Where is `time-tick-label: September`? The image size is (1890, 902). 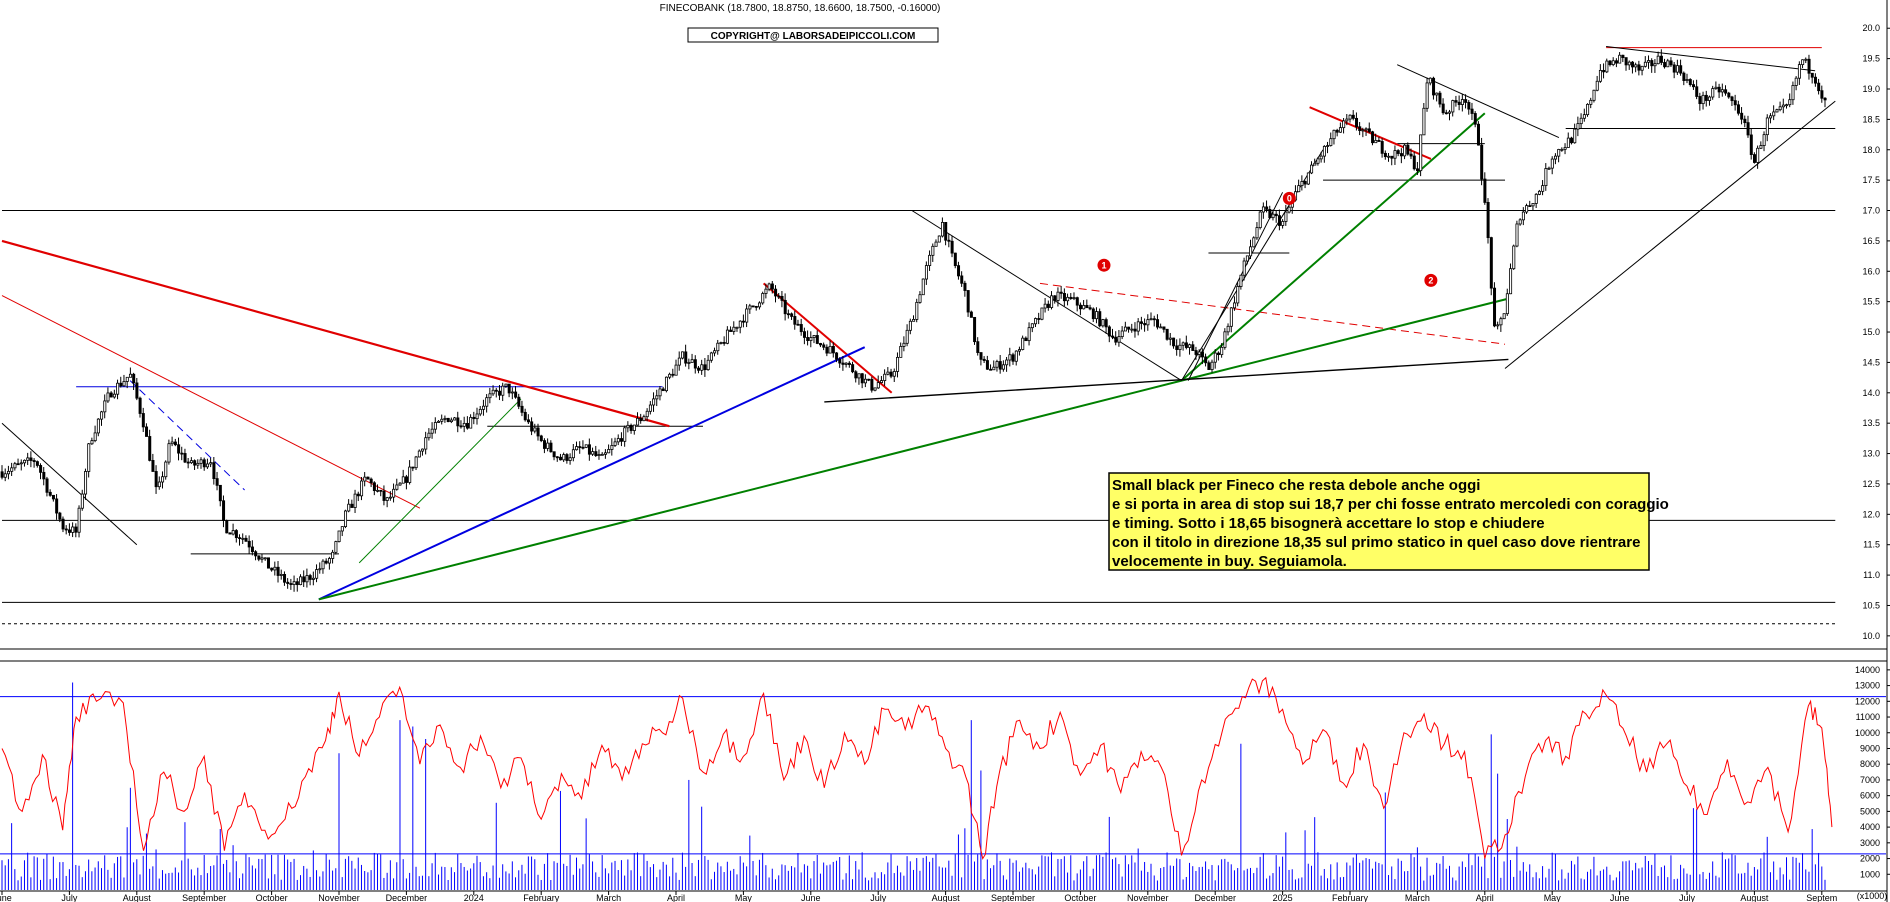 time-tick-label: September is located at coordinates (1013, 897).